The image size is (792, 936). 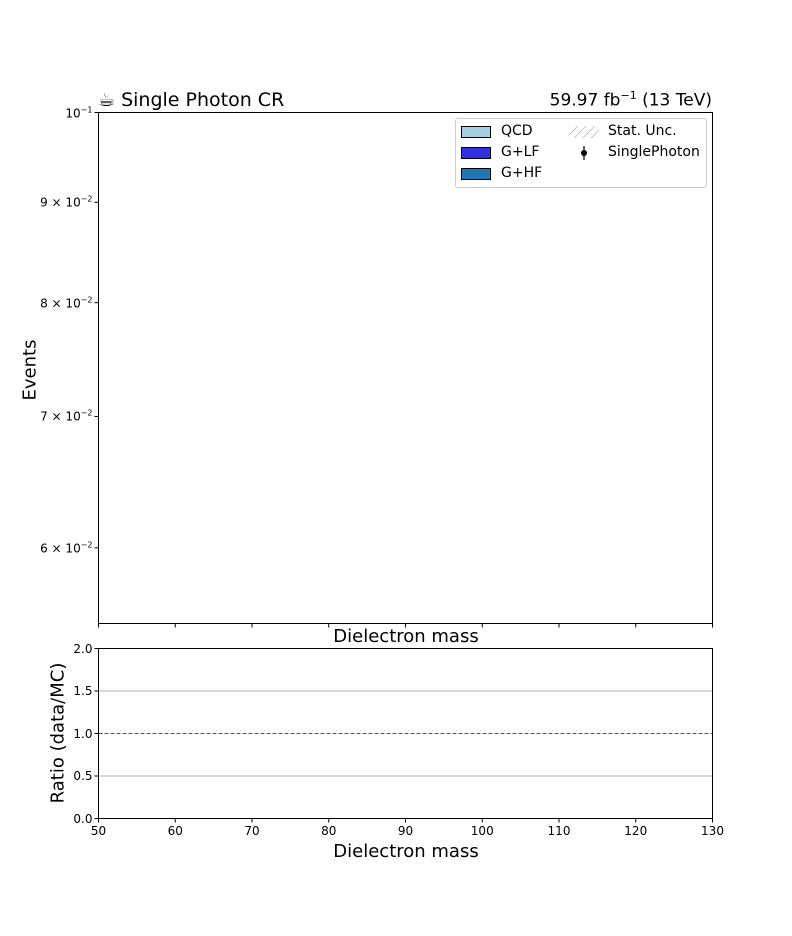 I want to click on ratio-xtick-label: 90, so click(x=405, y=830).